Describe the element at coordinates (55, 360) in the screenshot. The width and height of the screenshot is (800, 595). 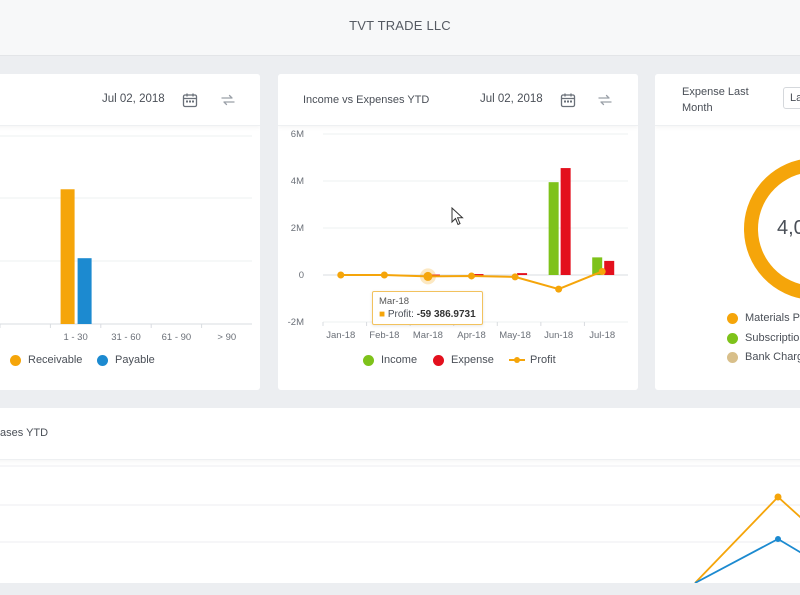
I see `legend-receivable-label: Receivable` at that location.